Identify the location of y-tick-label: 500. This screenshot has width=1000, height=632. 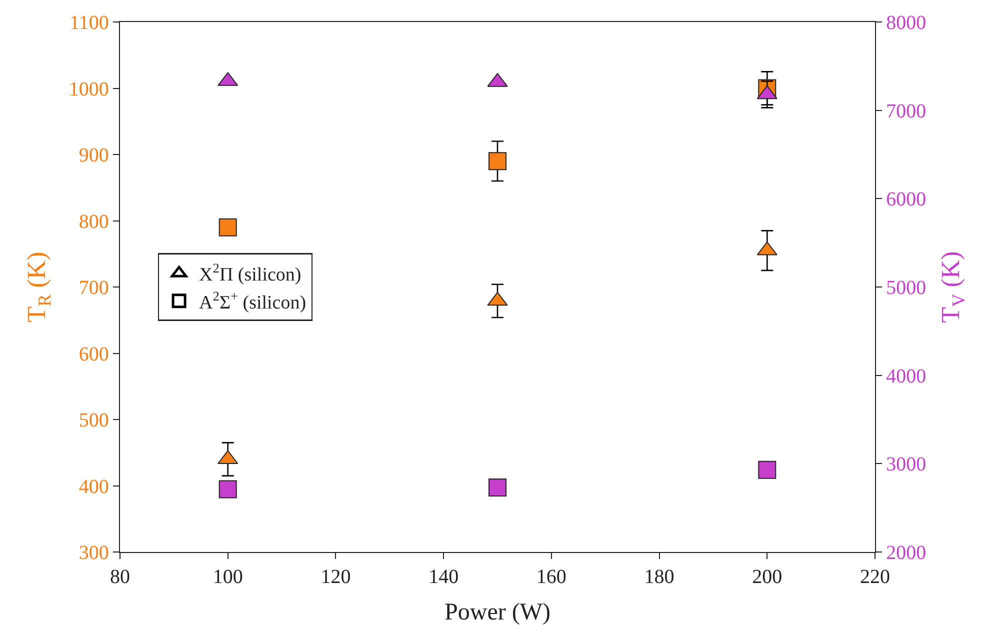
(93, 421).